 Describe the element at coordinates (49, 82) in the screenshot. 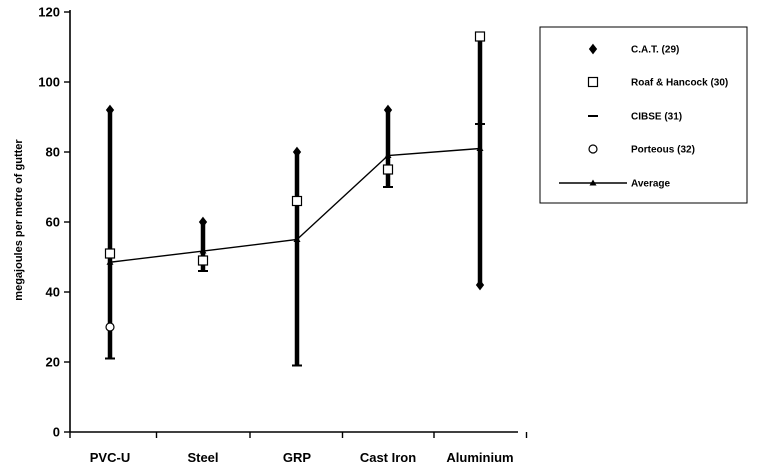

I see `y-tick-label: 100` at that location.